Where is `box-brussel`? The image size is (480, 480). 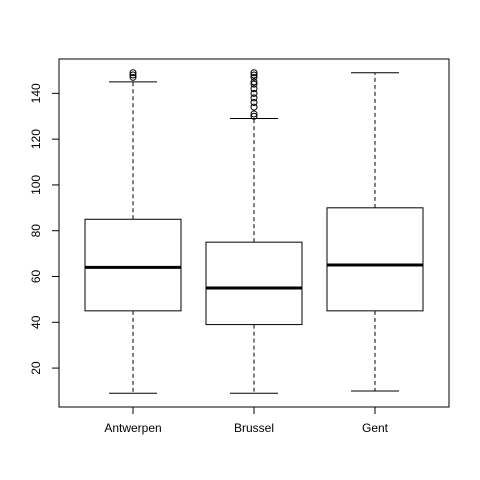
box-brussel is located at coordinates (254, 231).